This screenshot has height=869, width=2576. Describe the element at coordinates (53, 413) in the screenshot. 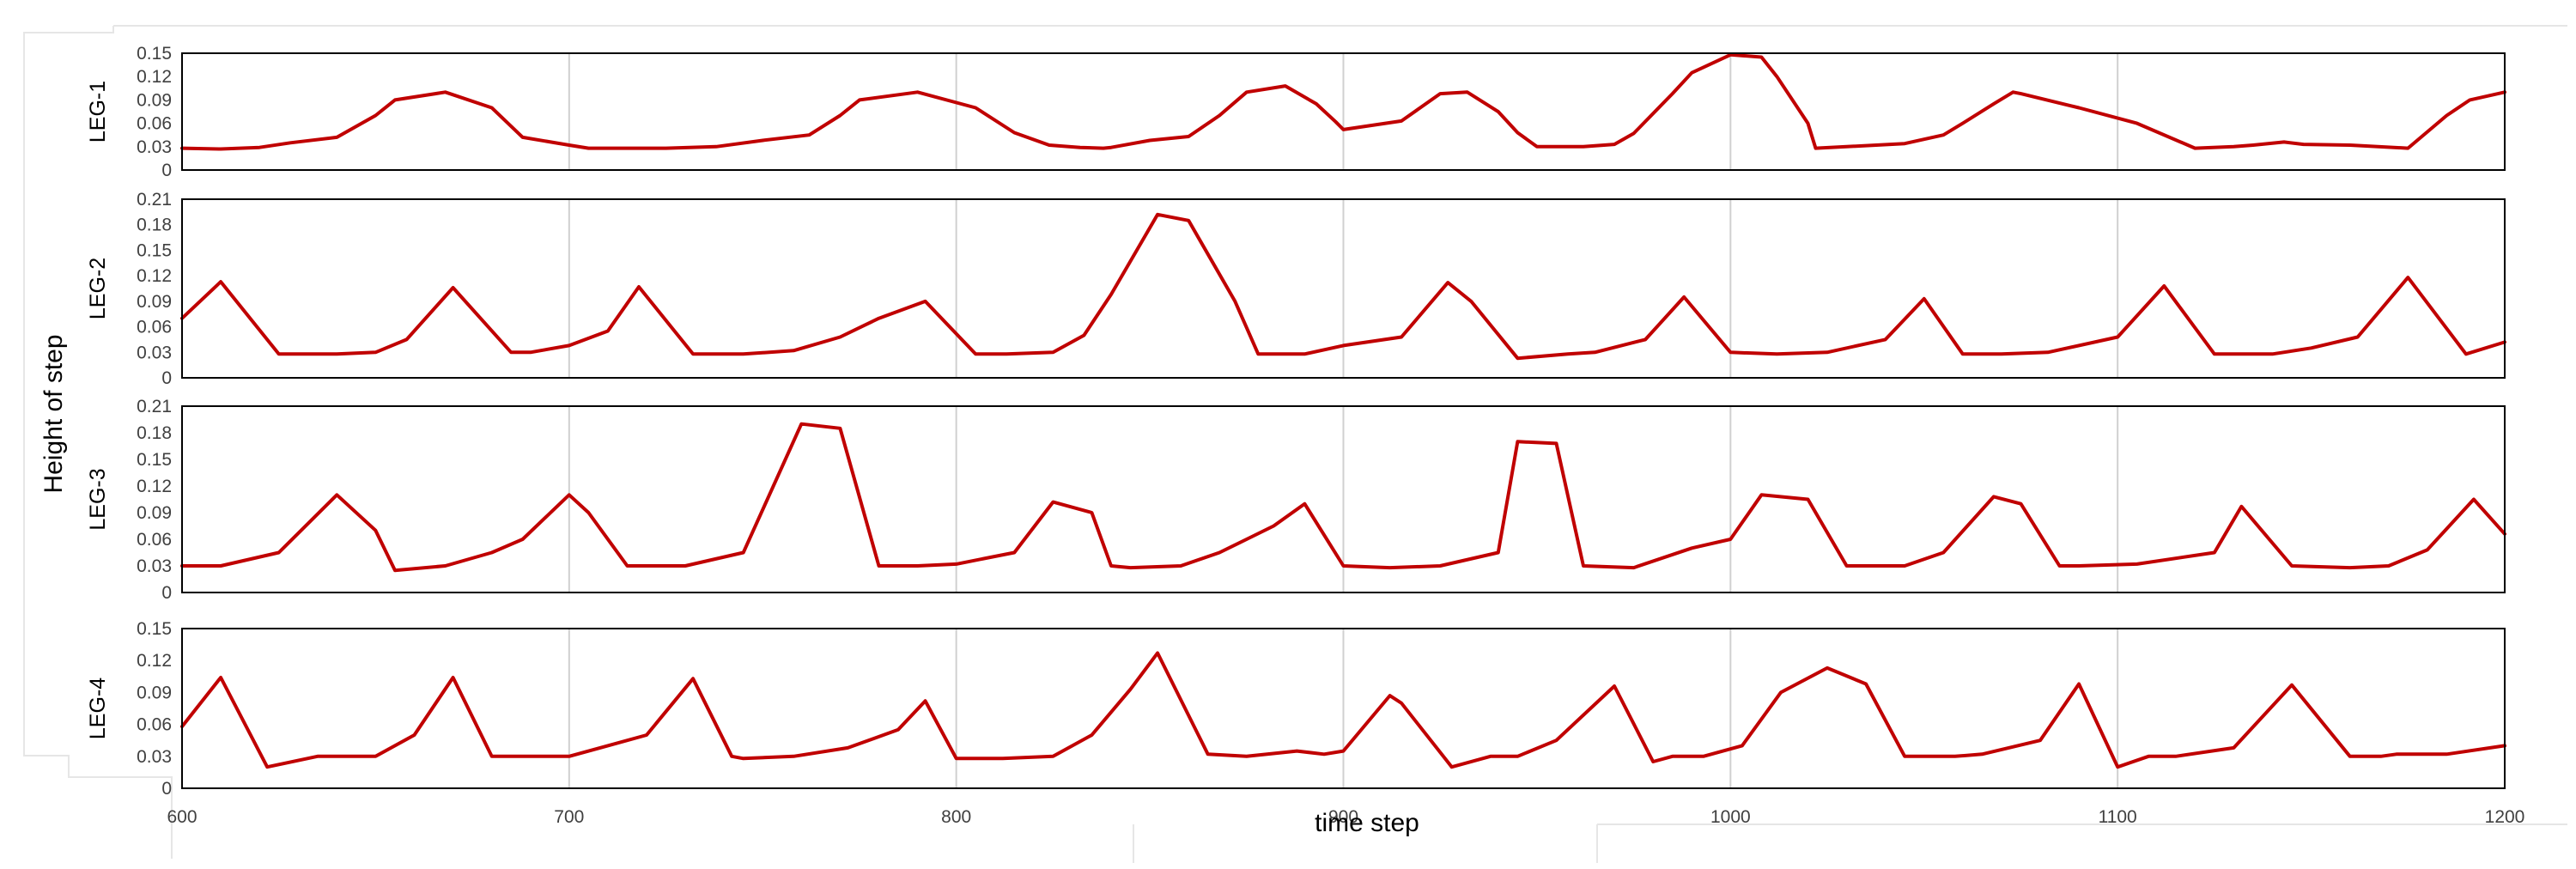

I see `y-axis-title: Height of step` at that location.